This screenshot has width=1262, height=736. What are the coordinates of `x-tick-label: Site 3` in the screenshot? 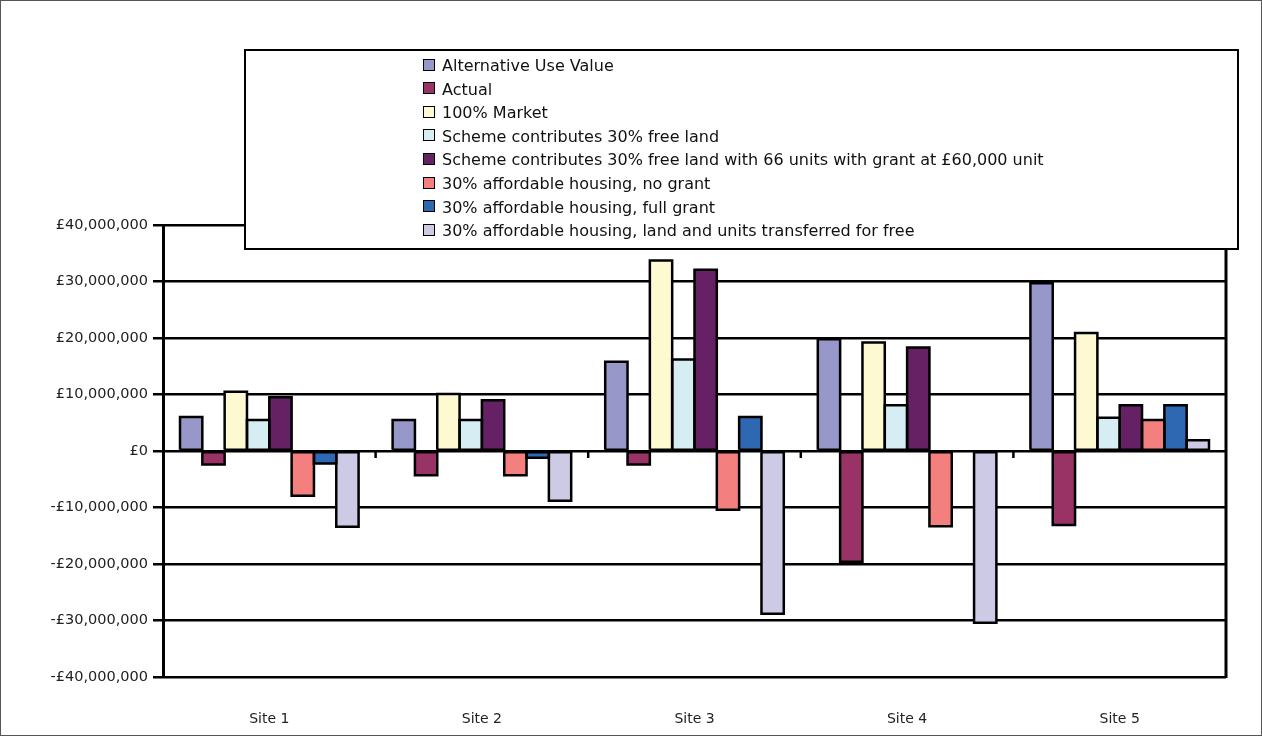 It's located at (694, 718).